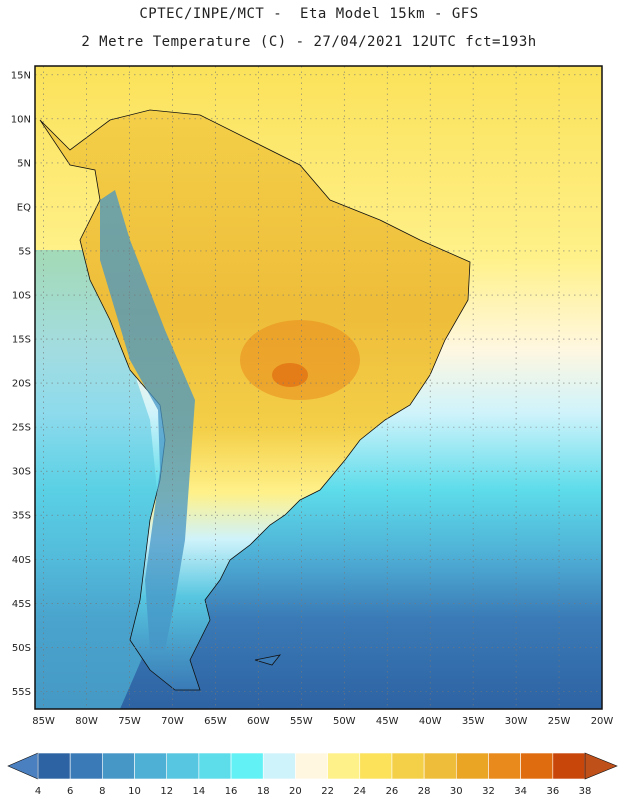  I want to click on colorbar-tick-label: 10, so click(134, 791).